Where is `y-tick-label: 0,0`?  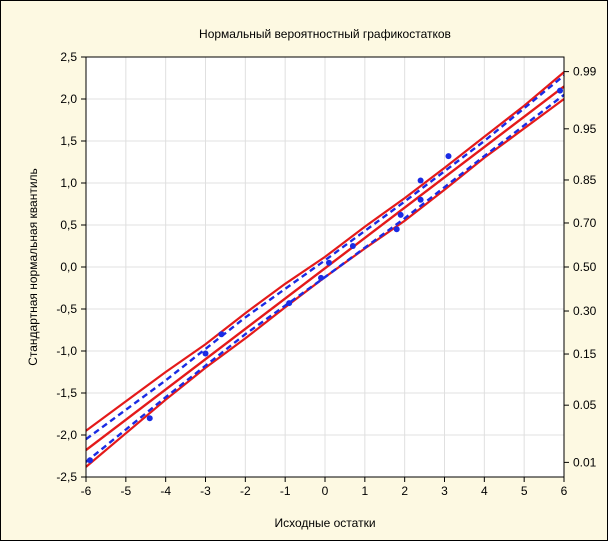
y-tick-label: 0,0 is located at coordinates (68, 267).